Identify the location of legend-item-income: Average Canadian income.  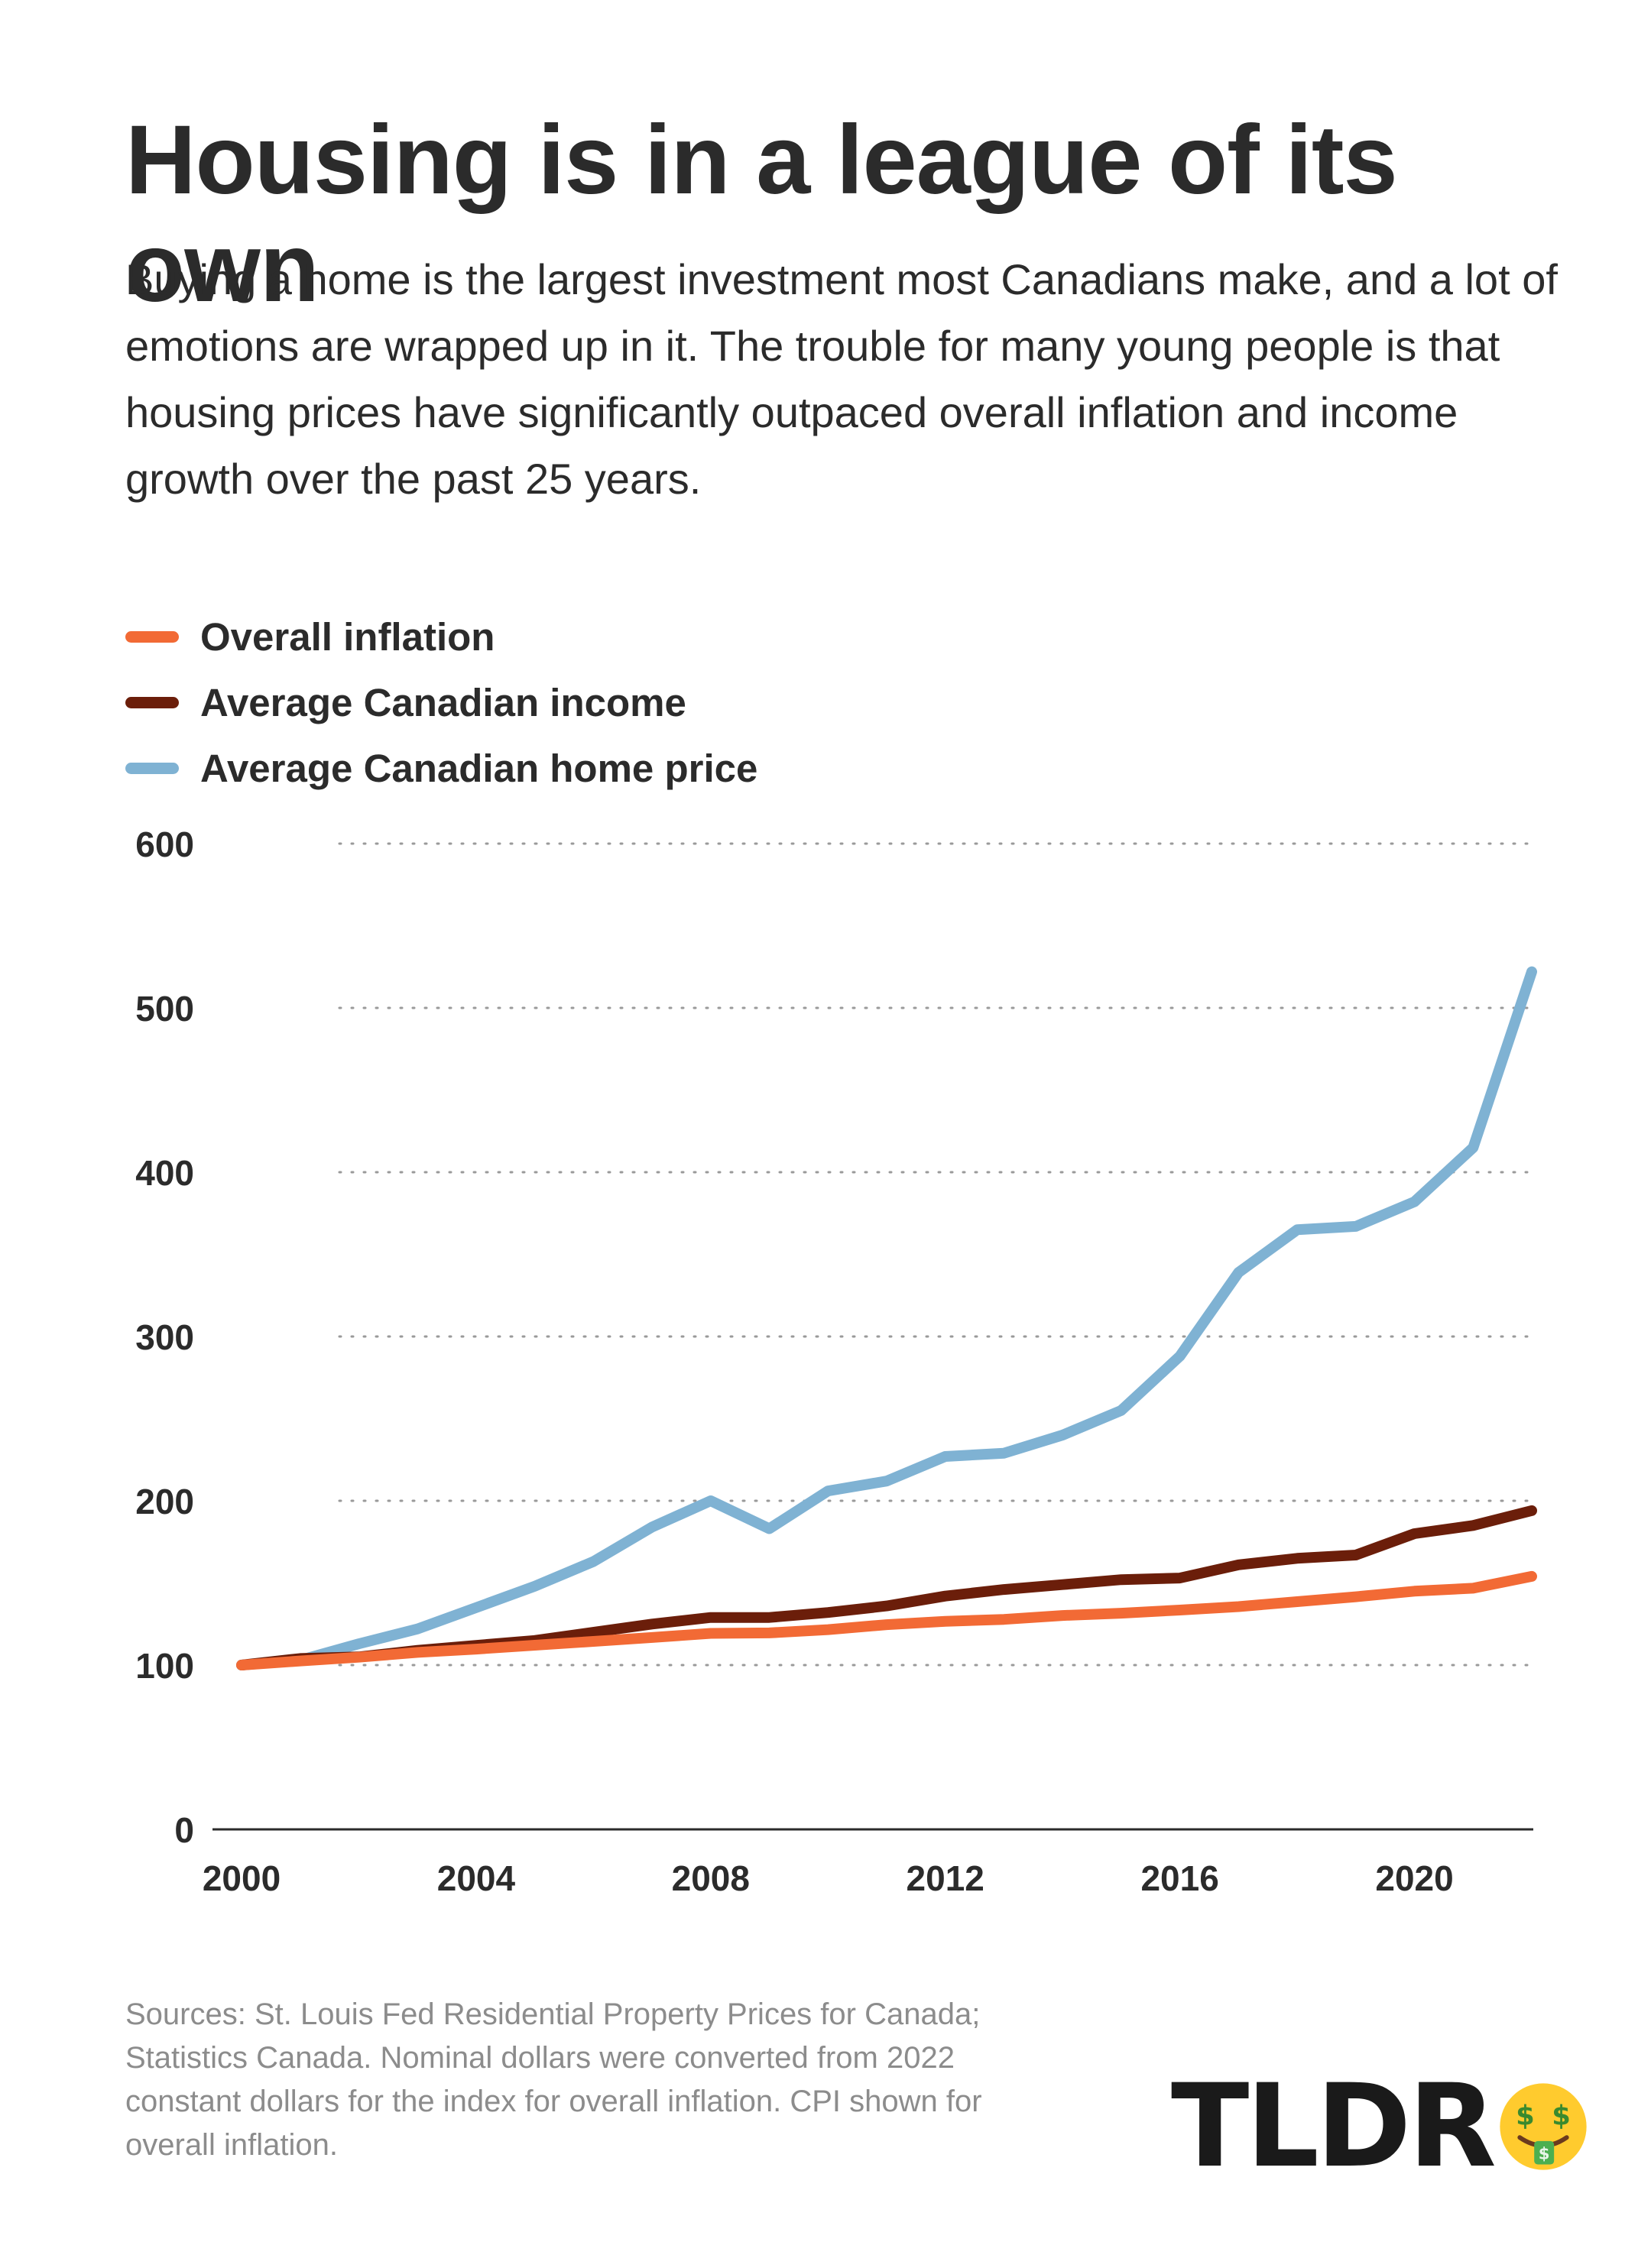
(441, 702).